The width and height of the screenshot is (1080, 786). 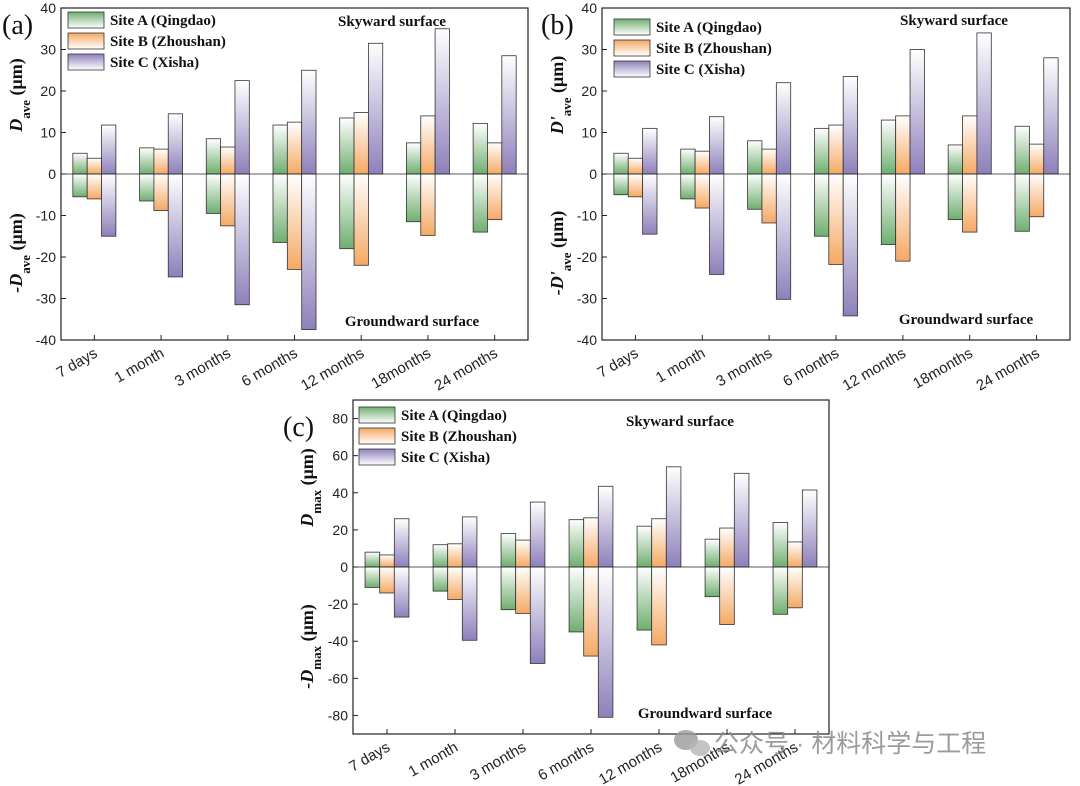 I want to click on y-tick-label: -10, so click(x=587, y=216).